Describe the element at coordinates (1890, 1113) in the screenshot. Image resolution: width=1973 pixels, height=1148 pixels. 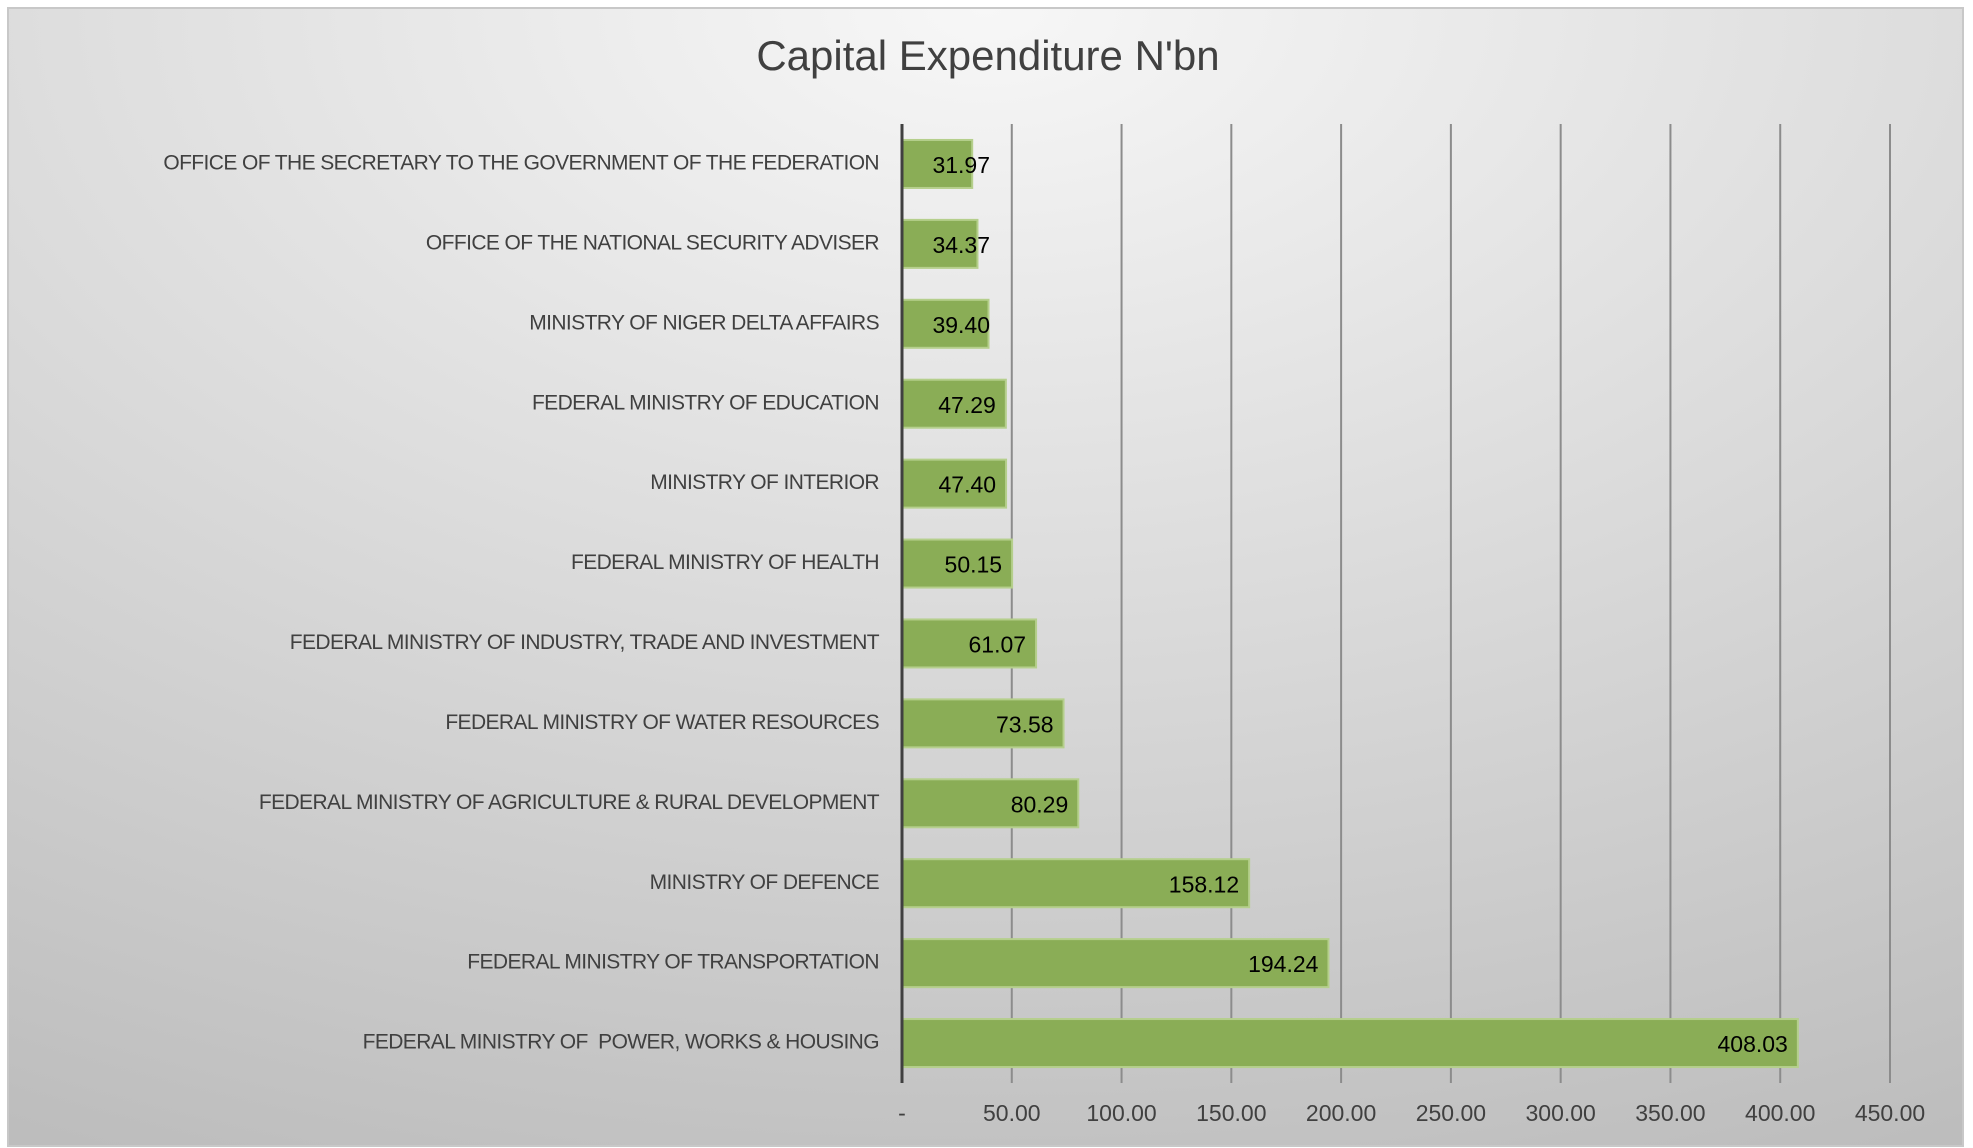
I see `x-tick-label: 450.00` at that location.